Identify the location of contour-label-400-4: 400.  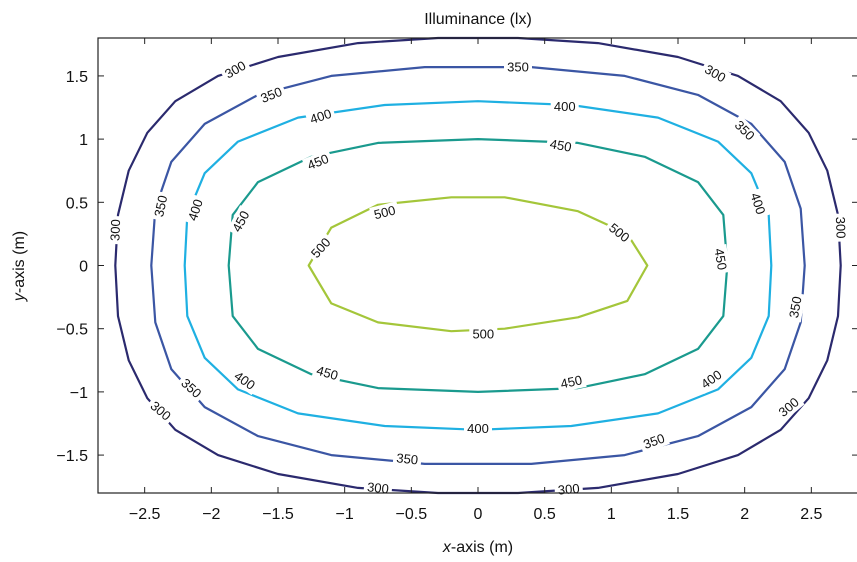
(244, 380).